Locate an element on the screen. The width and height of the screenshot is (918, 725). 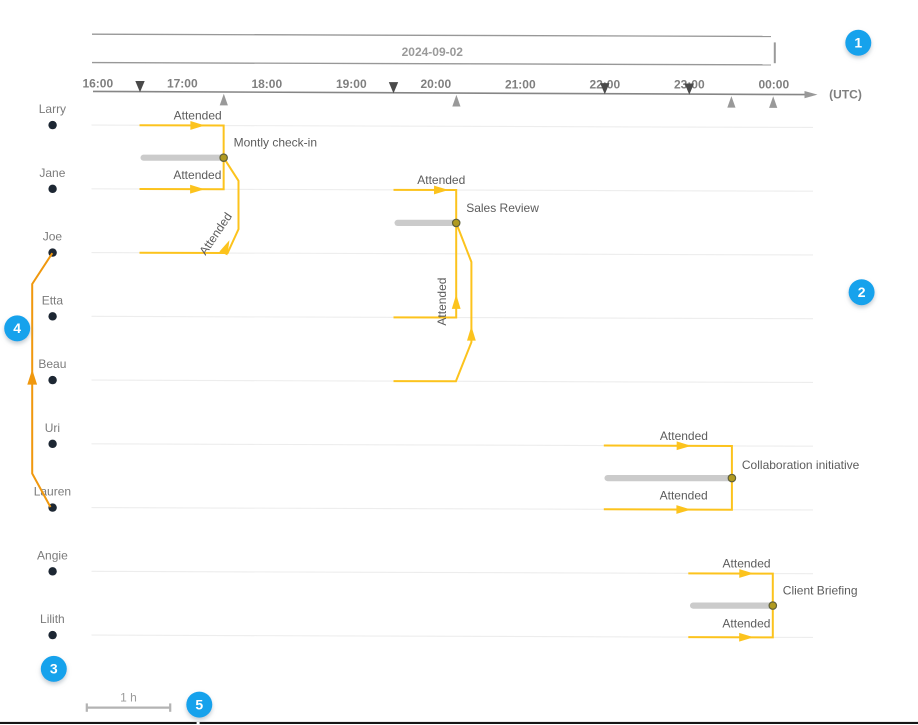
svg-text: 2 is located at coordinates (862, 292).